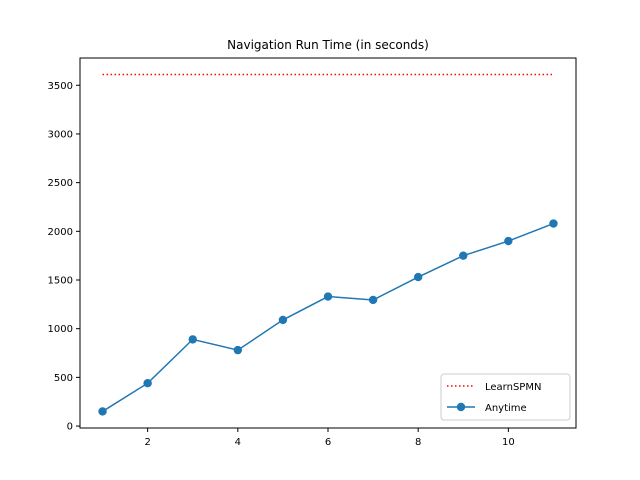 The height and width of the screenshot is (480, 640). I want to click on chart-title: Navigation Run Time (in seconds), so click(328, 45).